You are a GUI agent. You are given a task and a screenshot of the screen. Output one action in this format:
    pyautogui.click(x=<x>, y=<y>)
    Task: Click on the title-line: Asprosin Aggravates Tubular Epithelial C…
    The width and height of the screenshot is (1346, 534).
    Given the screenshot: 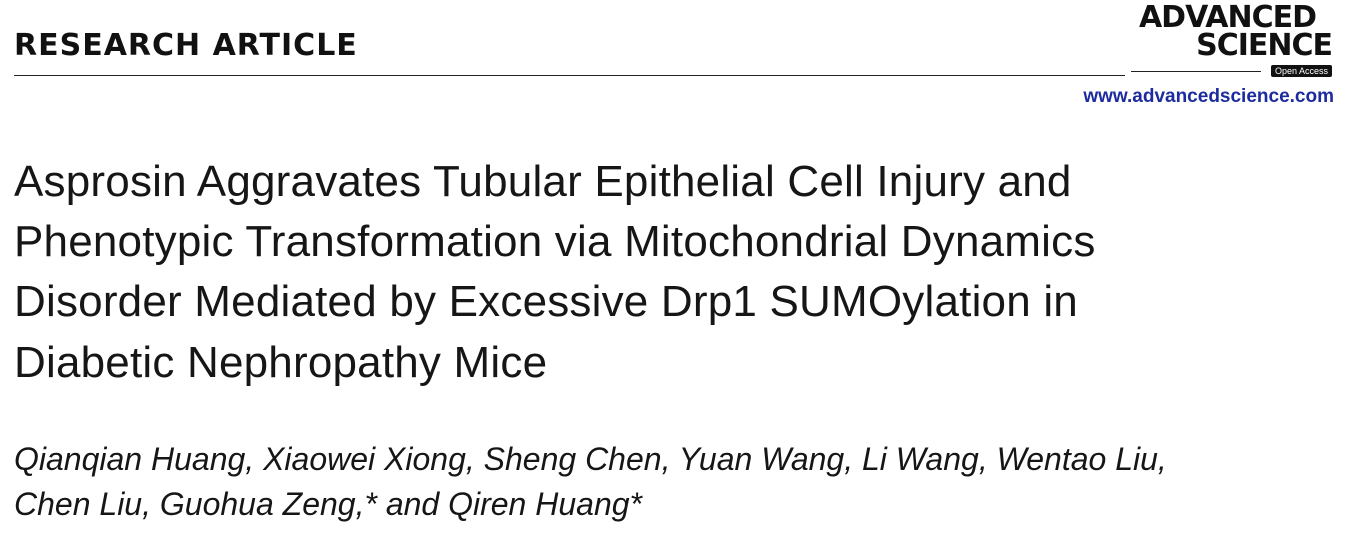 What is the action you would take?
    pyautogui.click(x=543, y=181)
    